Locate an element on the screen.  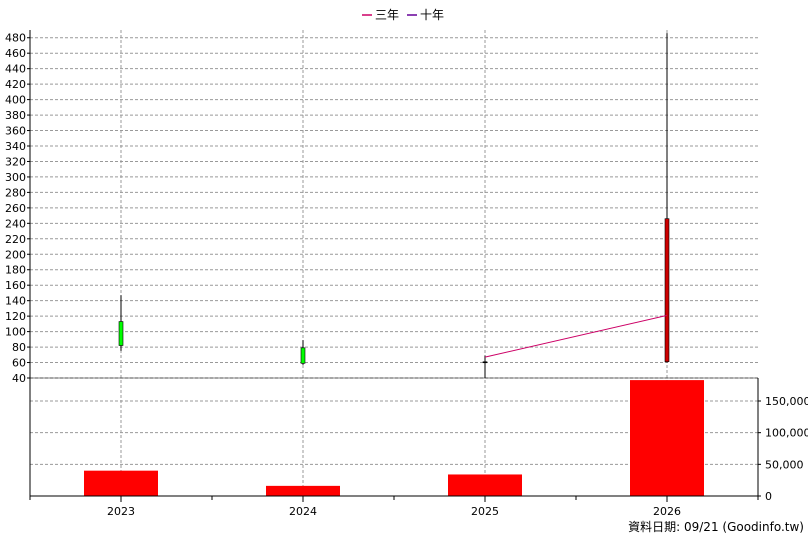
price-tick-label: 320 is located at coordinates (15, 161).